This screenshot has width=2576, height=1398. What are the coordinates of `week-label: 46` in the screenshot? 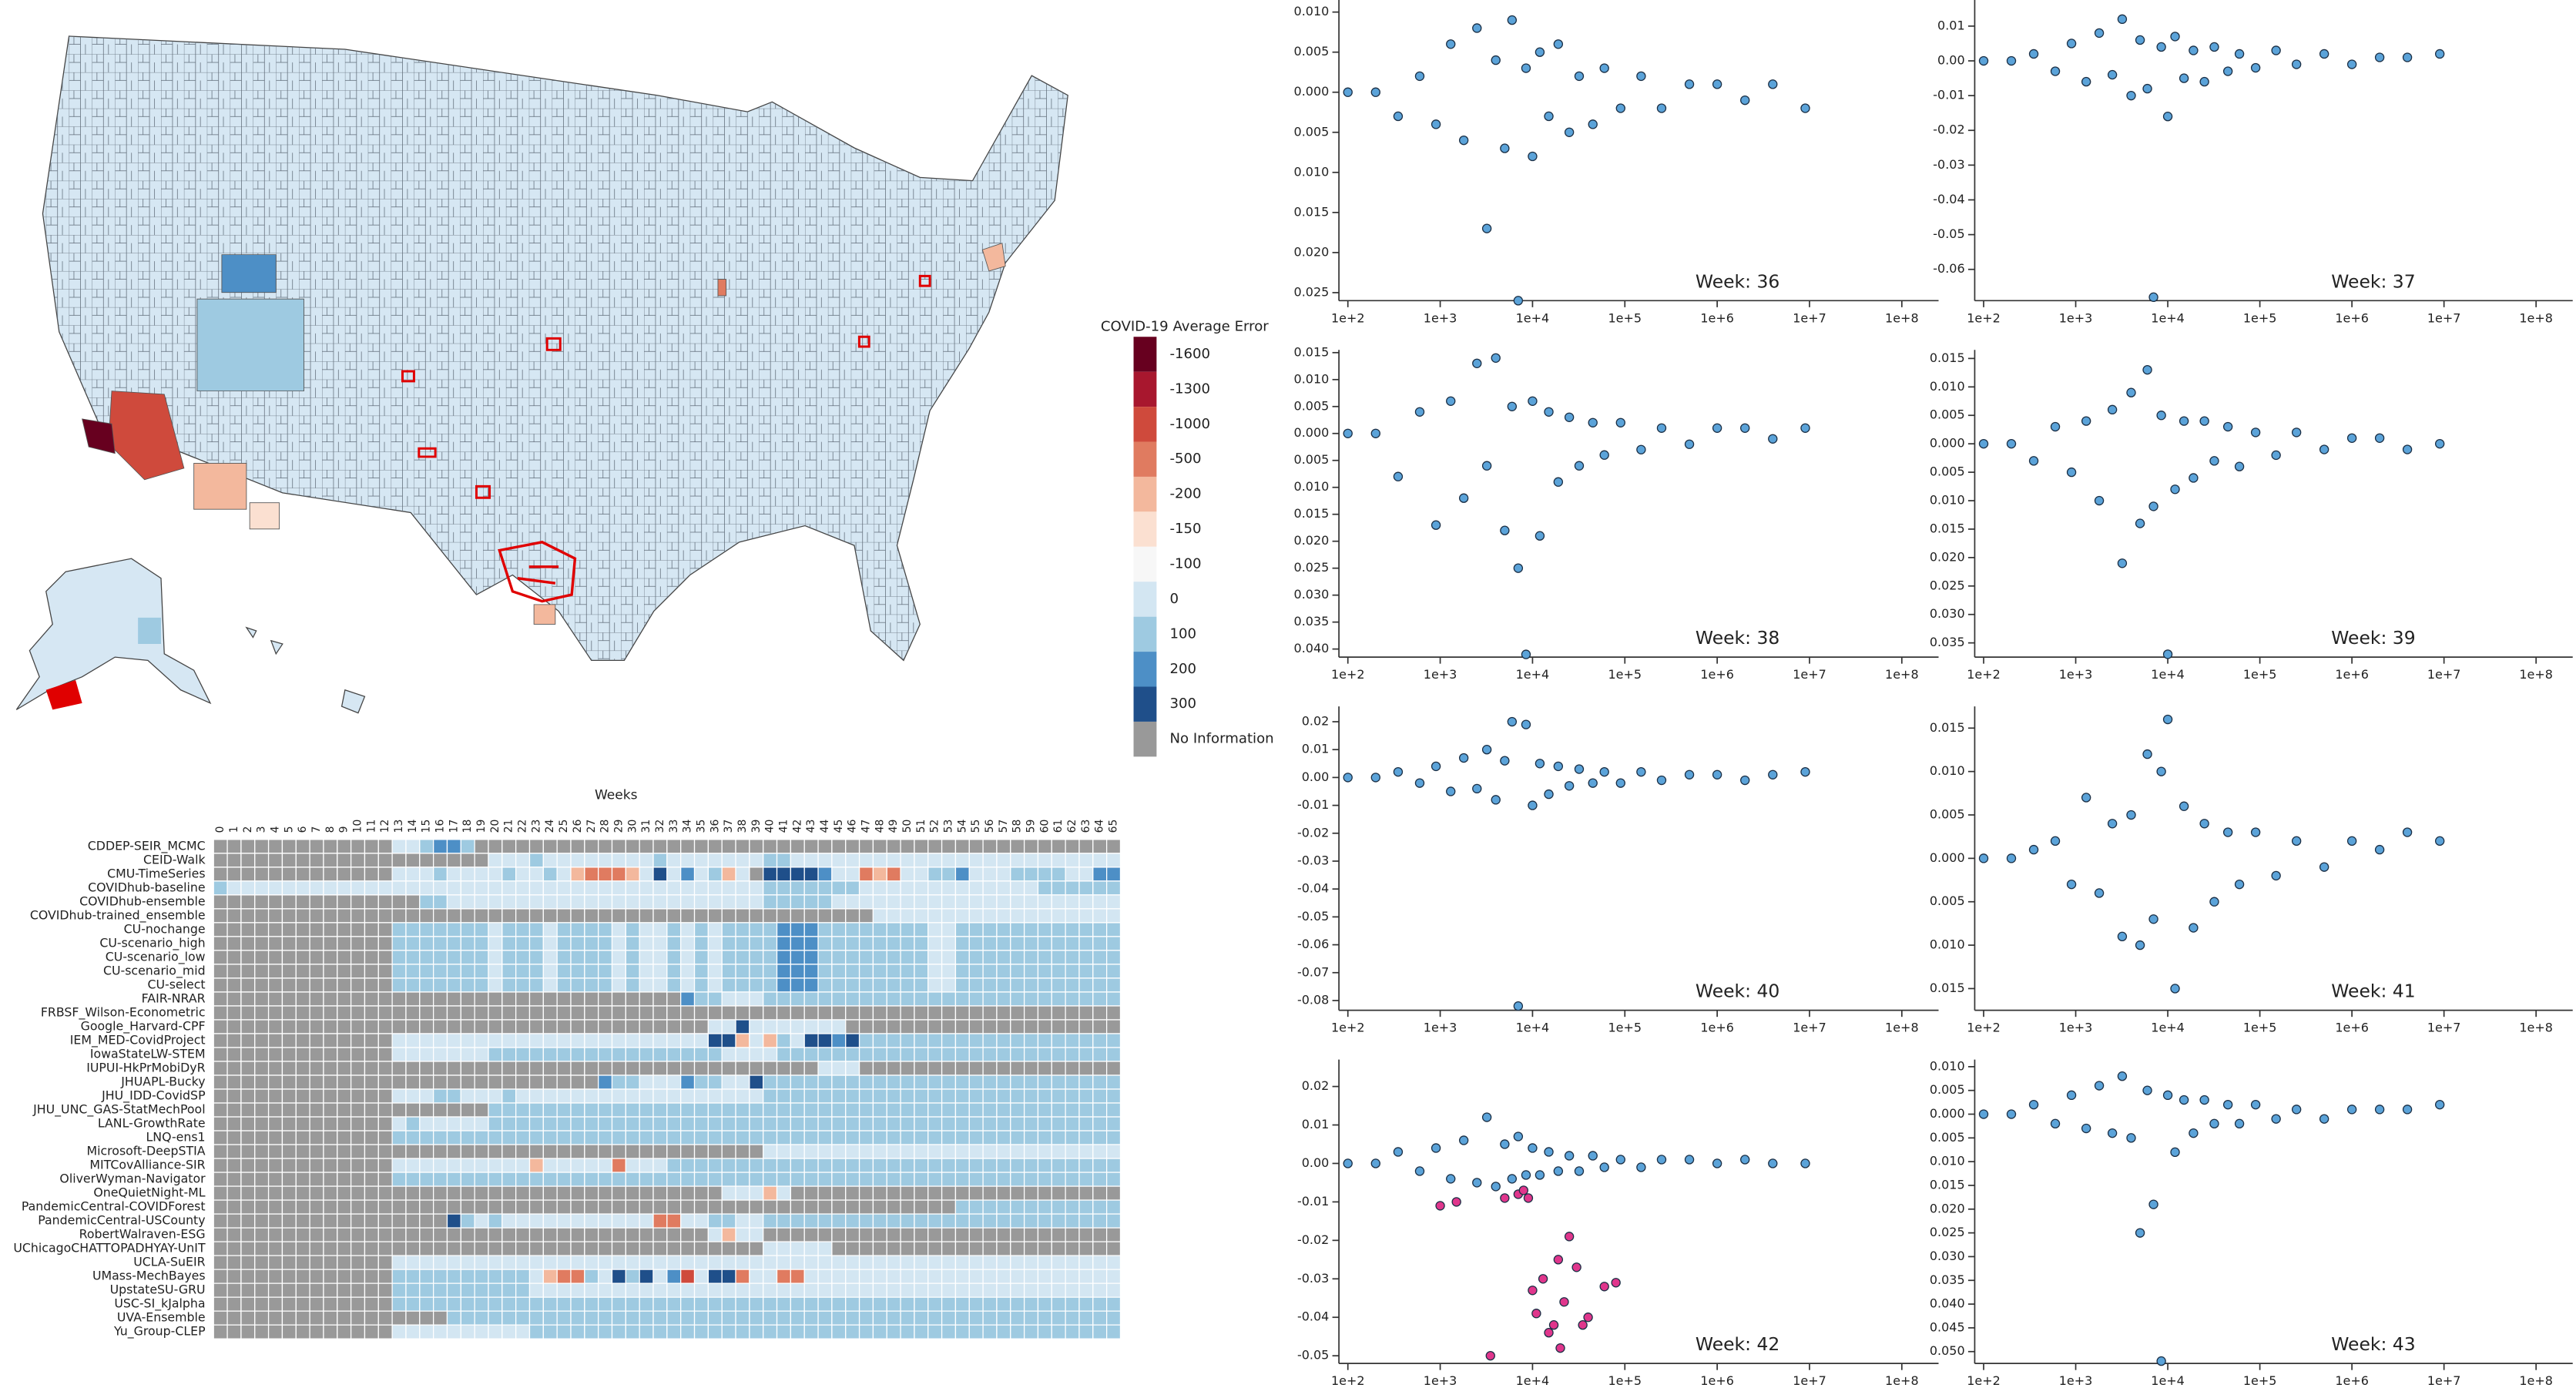 It's located at (853, 827).